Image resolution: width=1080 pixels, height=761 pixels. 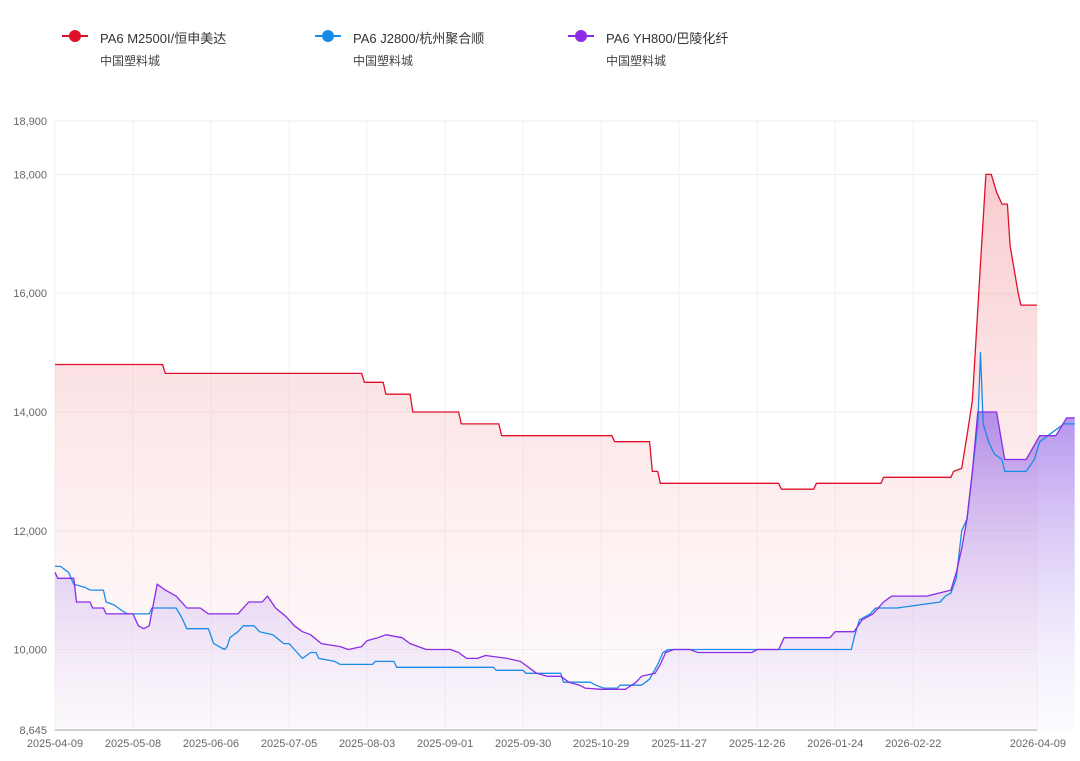 I want to click on y-tick-label: 12,000, so click(x=30, y=532).